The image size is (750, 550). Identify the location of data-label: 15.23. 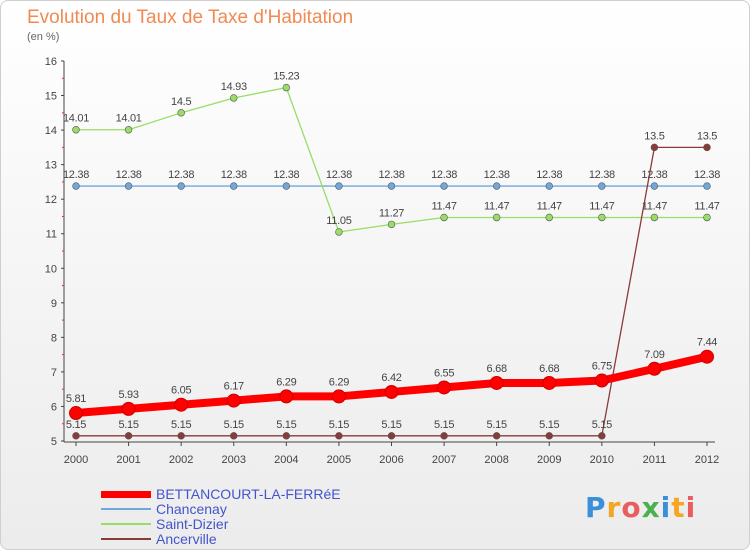
(286, 77).